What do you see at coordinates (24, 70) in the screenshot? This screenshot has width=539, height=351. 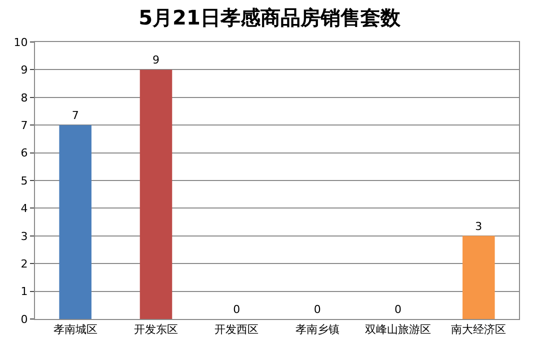 I see `y-tick-label: 9` at bounding box center [24, 70].